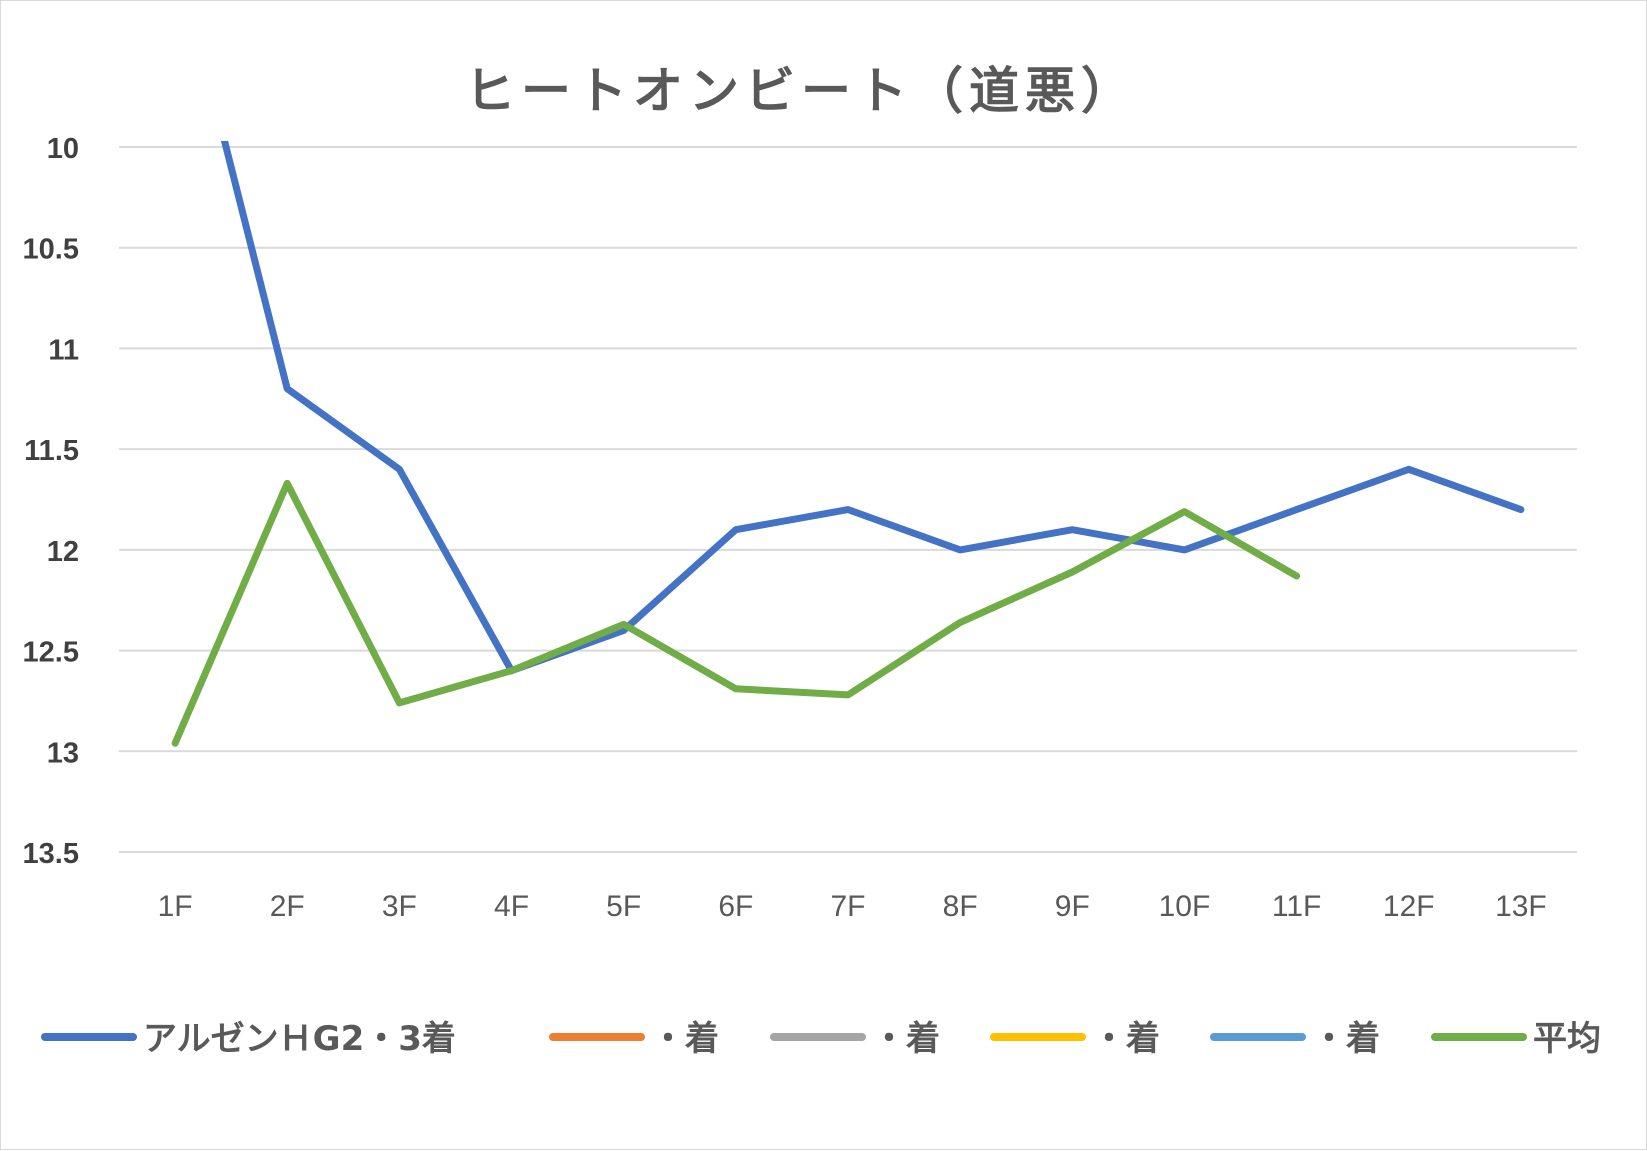 The width and height of the screenshot is (1647, 1151). Describe the element at coordinates (1296, 906) in the screenshot. I see `x-tick-label: 11F` at that location.